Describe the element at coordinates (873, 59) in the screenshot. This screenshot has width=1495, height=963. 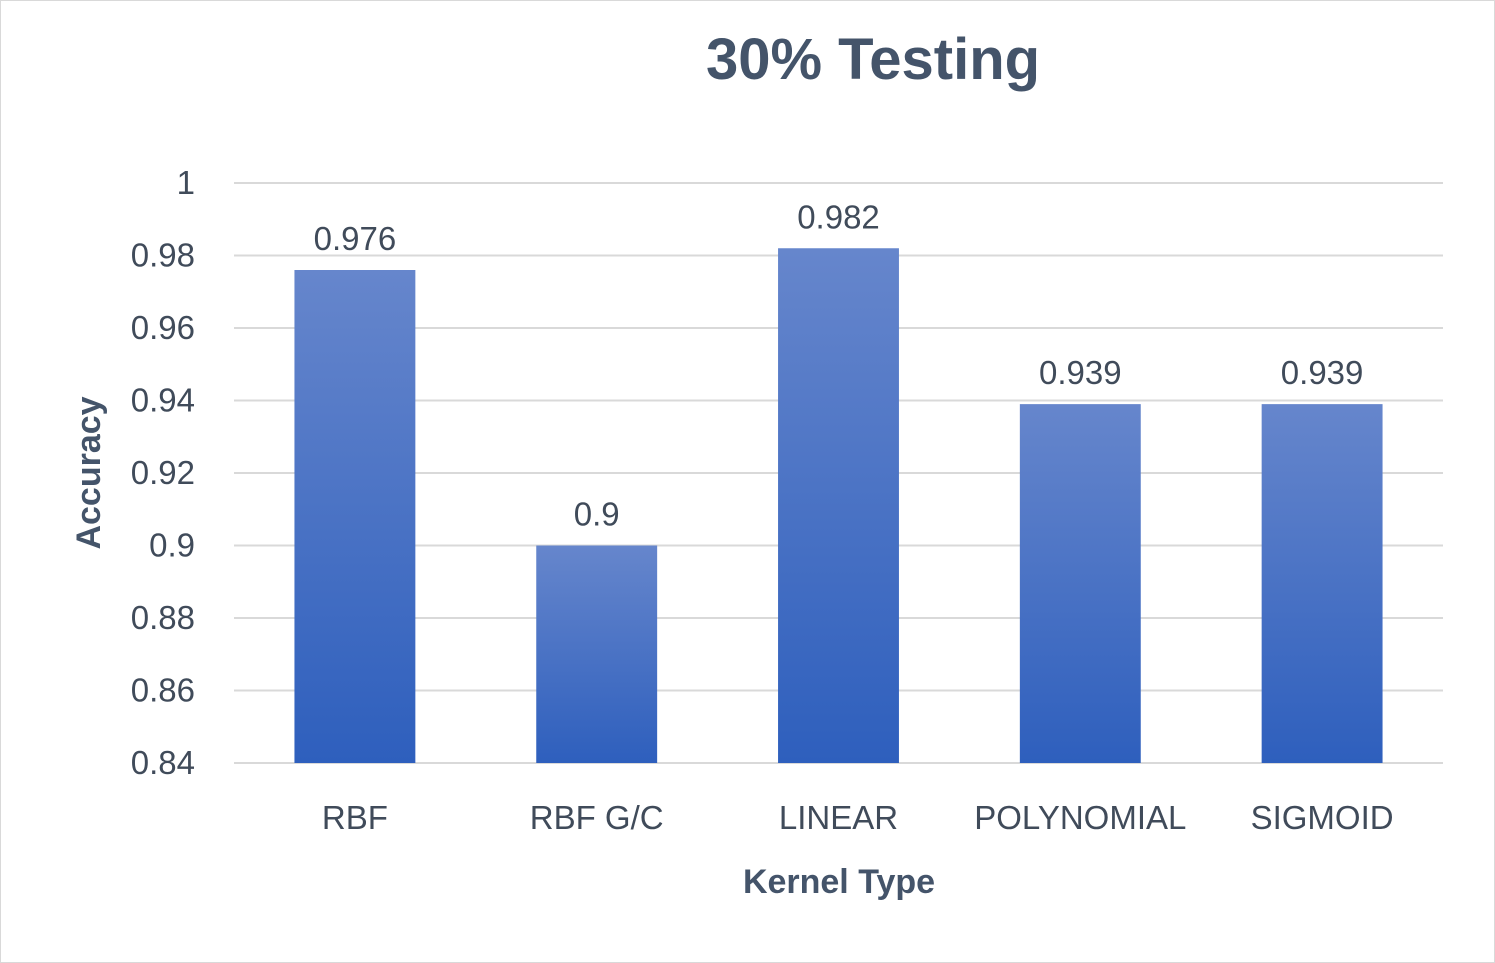
I see `chart-title: 30% Testing` at that location.